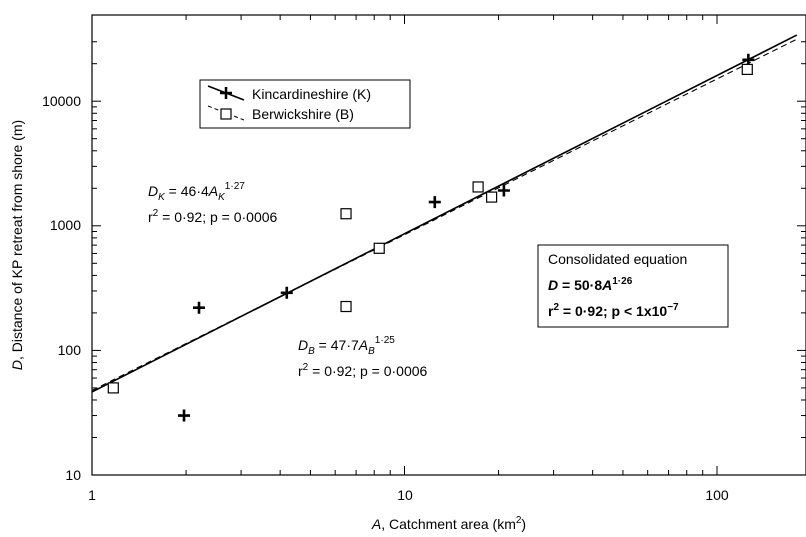 Image resolution: width=806 pixels, height=537 pixels. I want to click on legend-label-kincardineshire: Kincardineshire (K), so click(311, 94).